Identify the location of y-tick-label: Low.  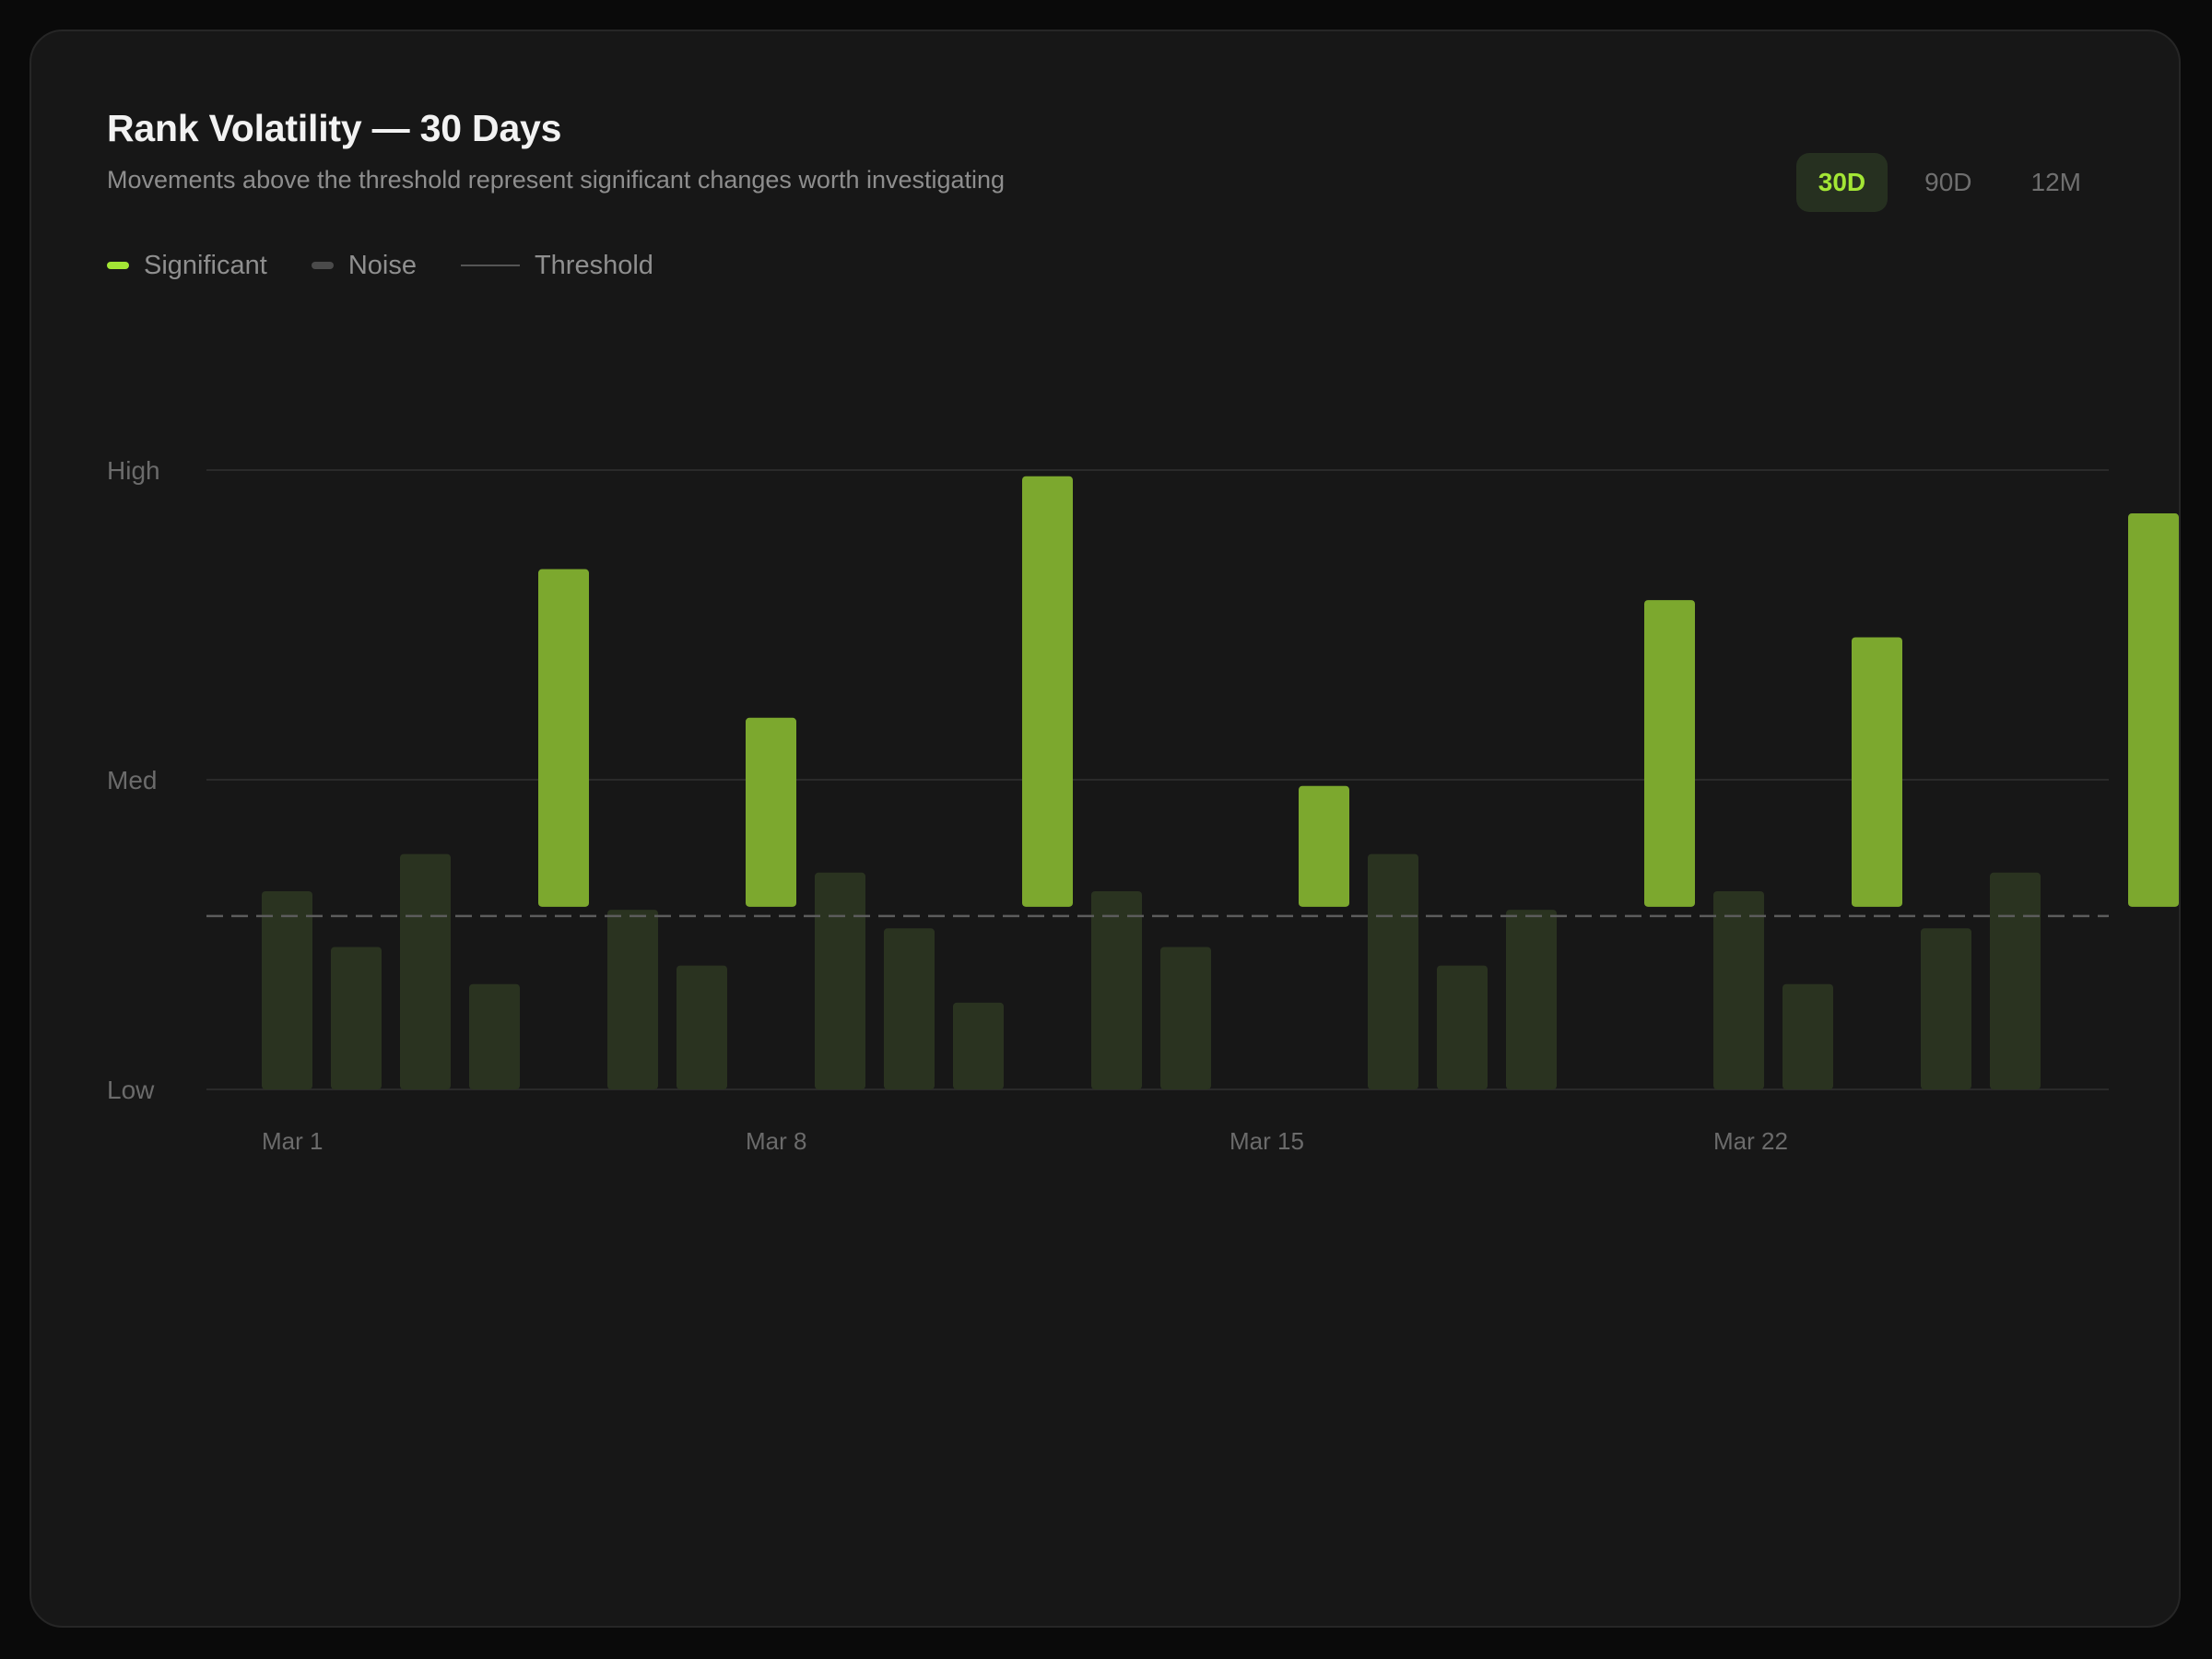
(131, 1090).